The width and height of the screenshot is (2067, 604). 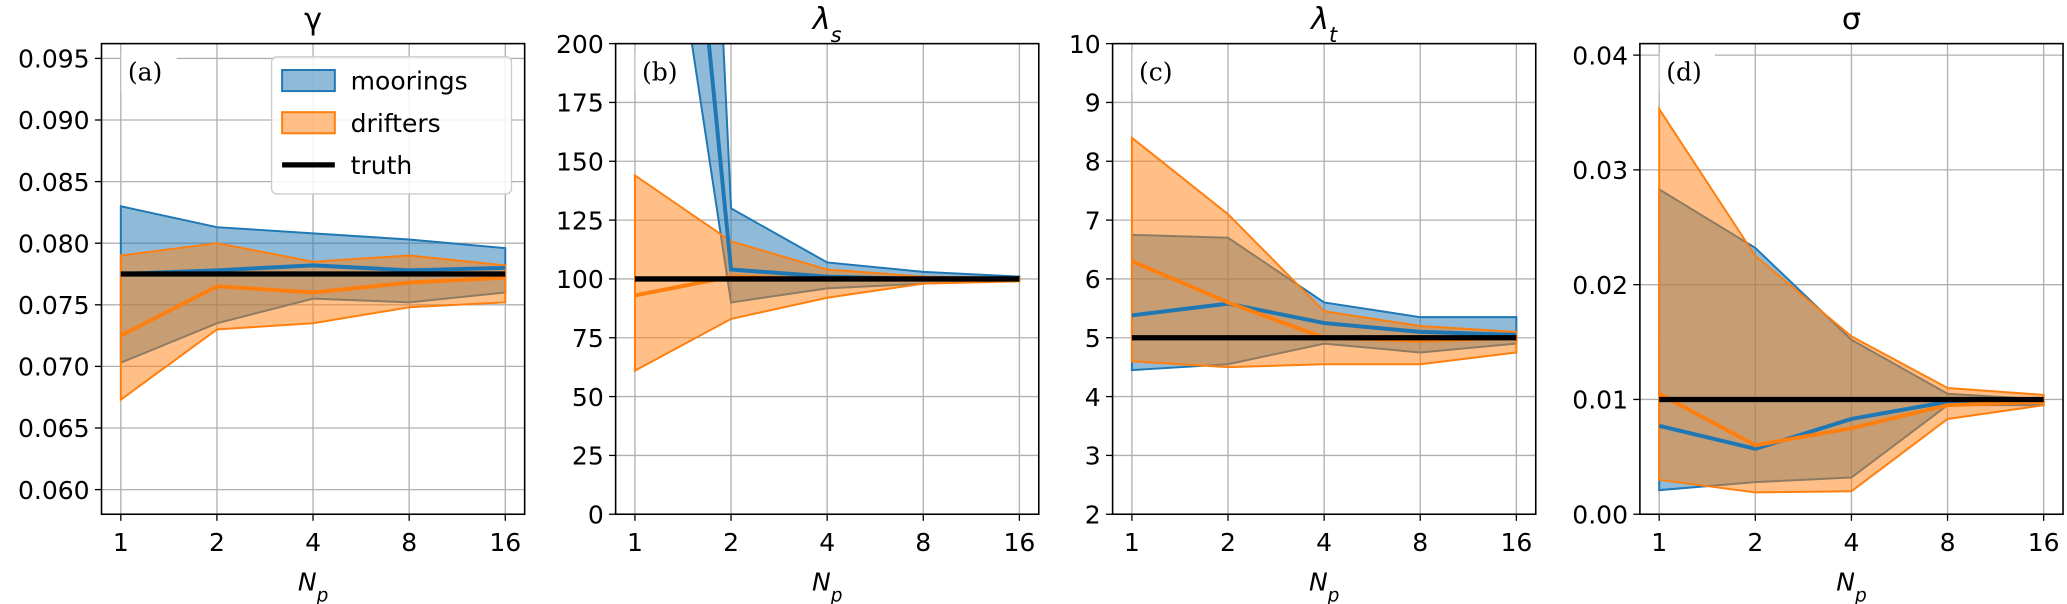 I want to click on title-sub: t, so click(x=1333, y=34).